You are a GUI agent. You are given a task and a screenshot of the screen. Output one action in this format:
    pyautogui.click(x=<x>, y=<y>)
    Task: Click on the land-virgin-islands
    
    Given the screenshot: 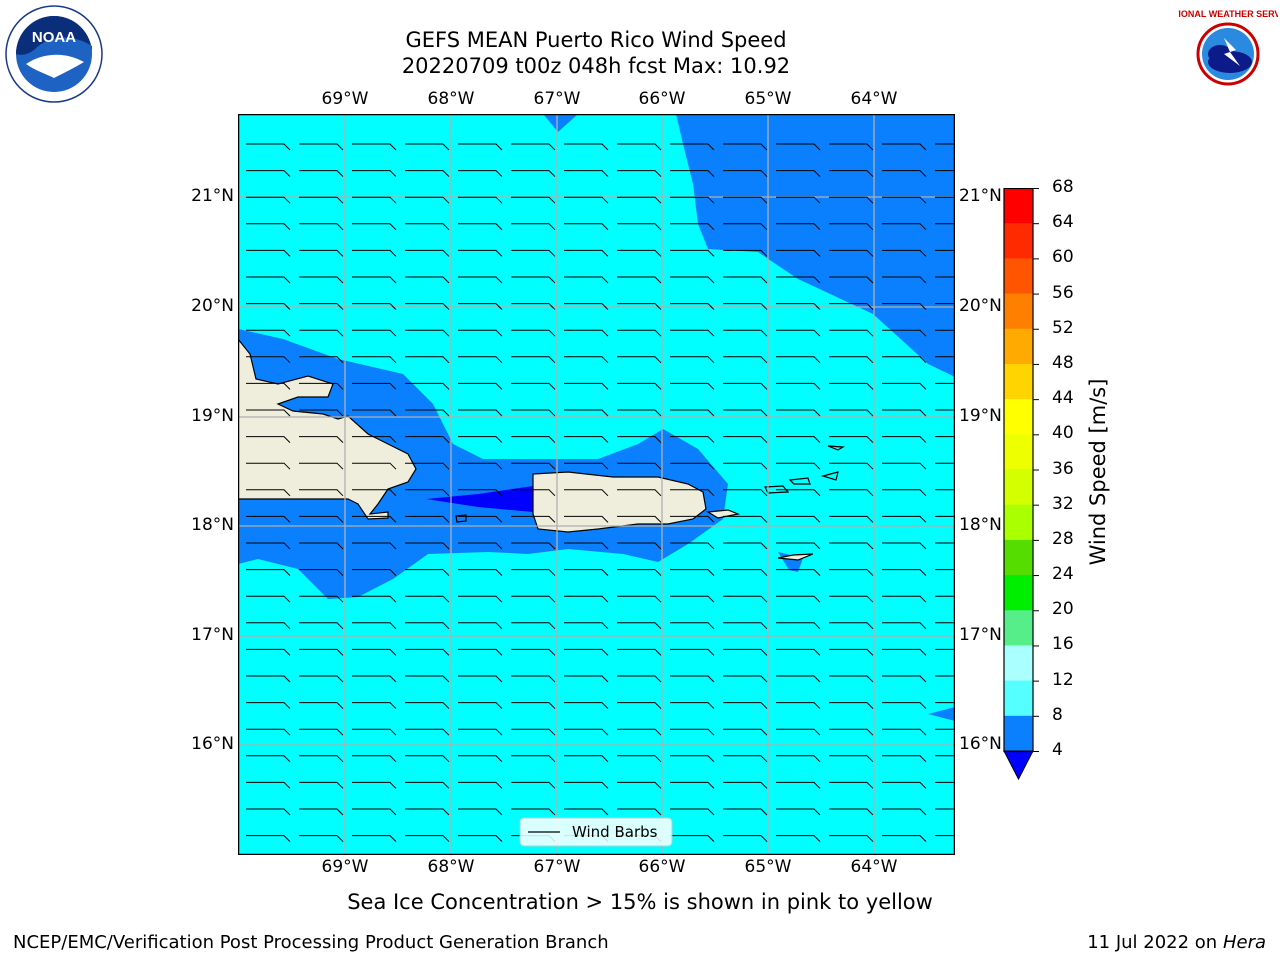 What is the action you would take?
    pyautogui.click(x=804, y=469)
    